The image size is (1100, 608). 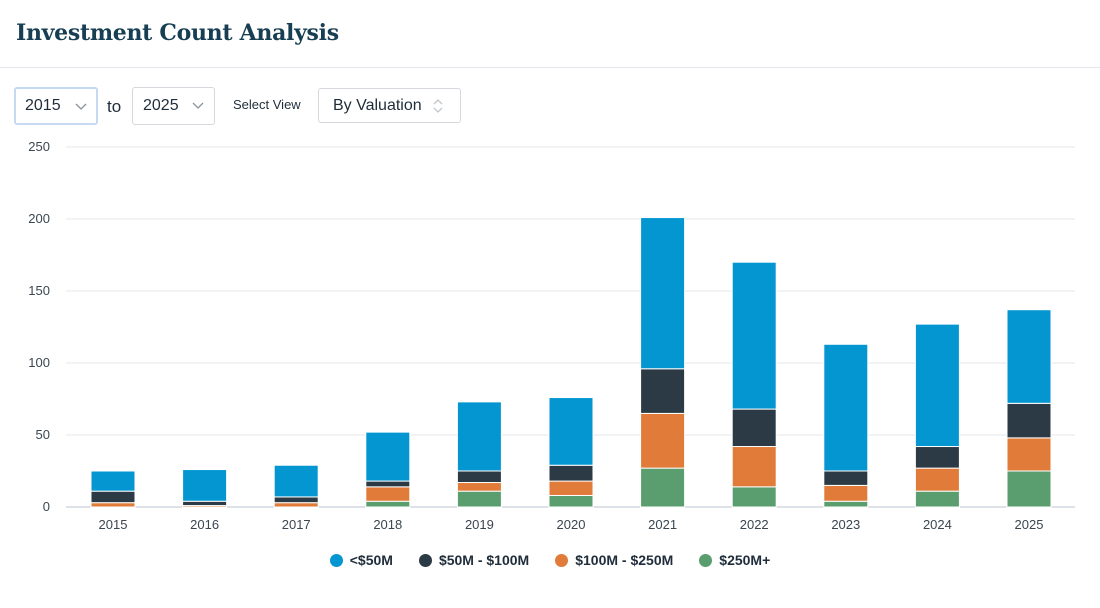 What do you see at coordinates (43, 434) in the screenshot?
I see `y-tick-label: 50` at bounding box center [43, 434].